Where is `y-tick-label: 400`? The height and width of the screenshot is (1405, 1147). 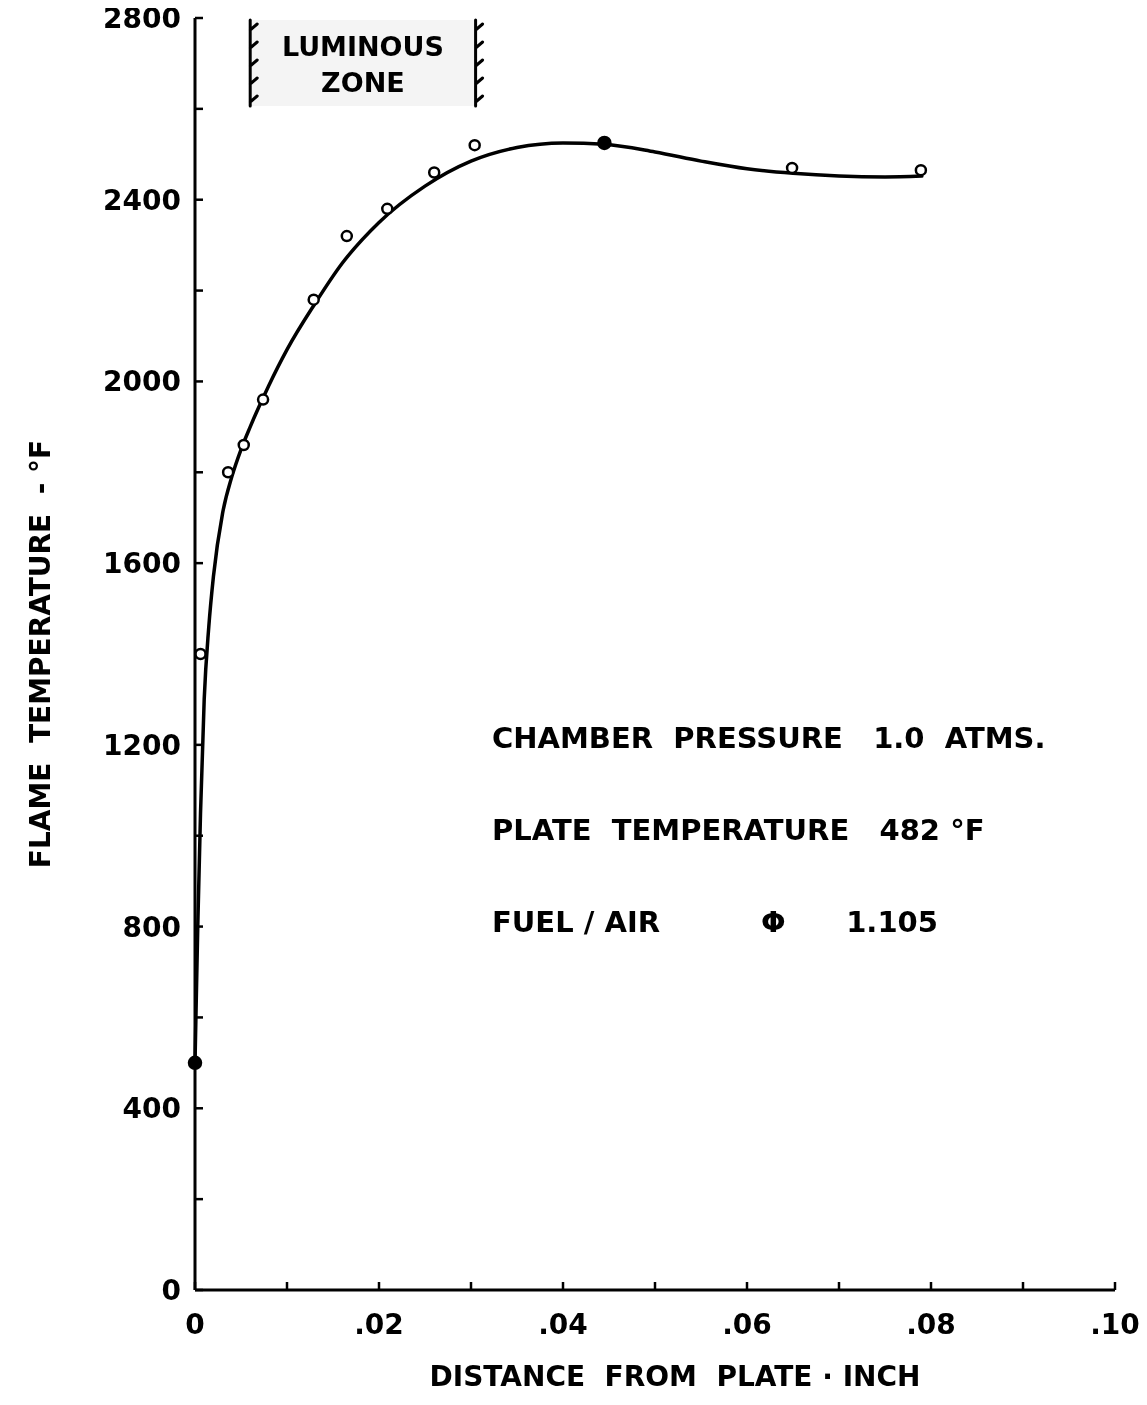
y-tick-label: 400 is located at coordinates (151, 1109).